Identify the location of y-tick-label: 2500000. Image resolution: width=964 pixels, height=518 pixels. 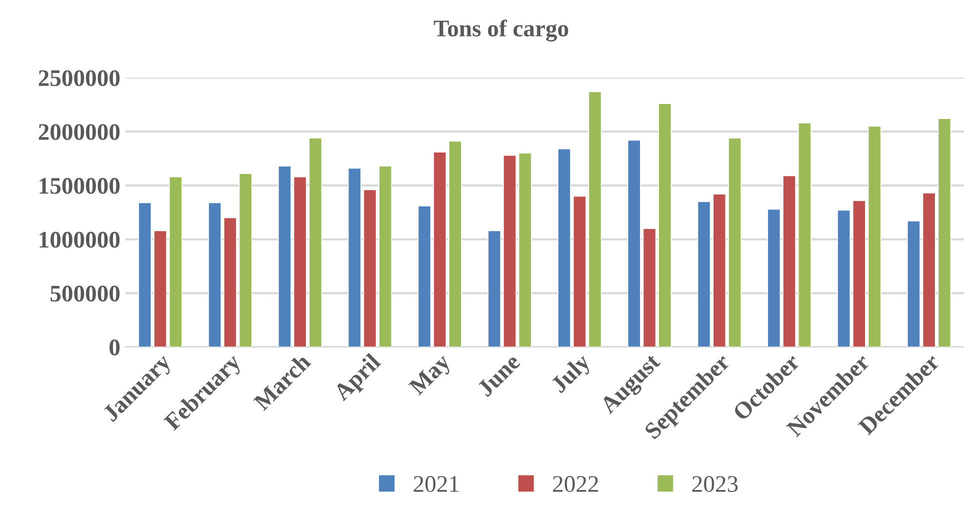
(79, 78).